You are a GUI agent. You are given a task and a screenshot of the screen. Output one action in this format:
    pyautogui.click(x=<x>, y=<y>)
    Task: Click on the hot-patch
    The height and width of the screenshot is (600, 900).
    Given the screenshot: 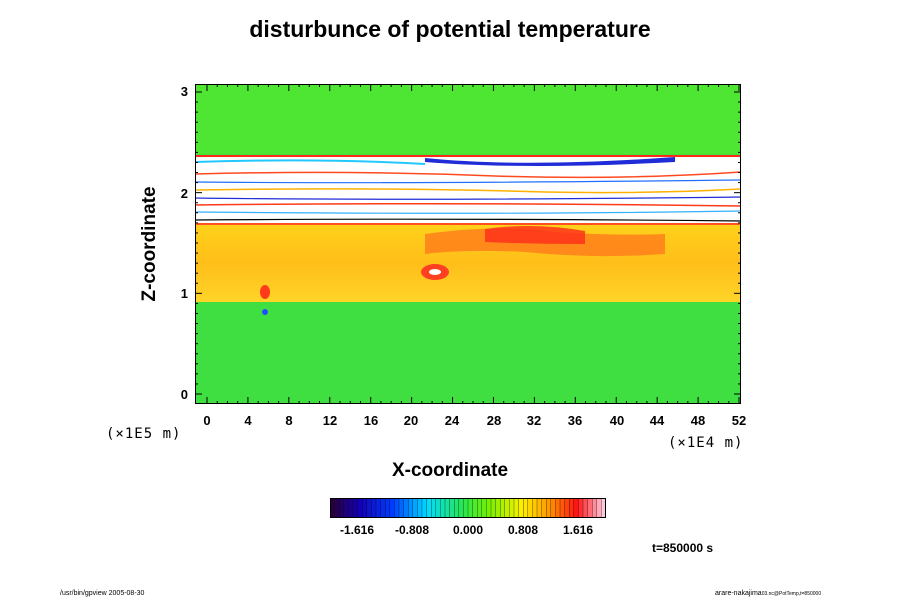 What is the action you would take?
    pyautogui.click(x=535, y=234)
    